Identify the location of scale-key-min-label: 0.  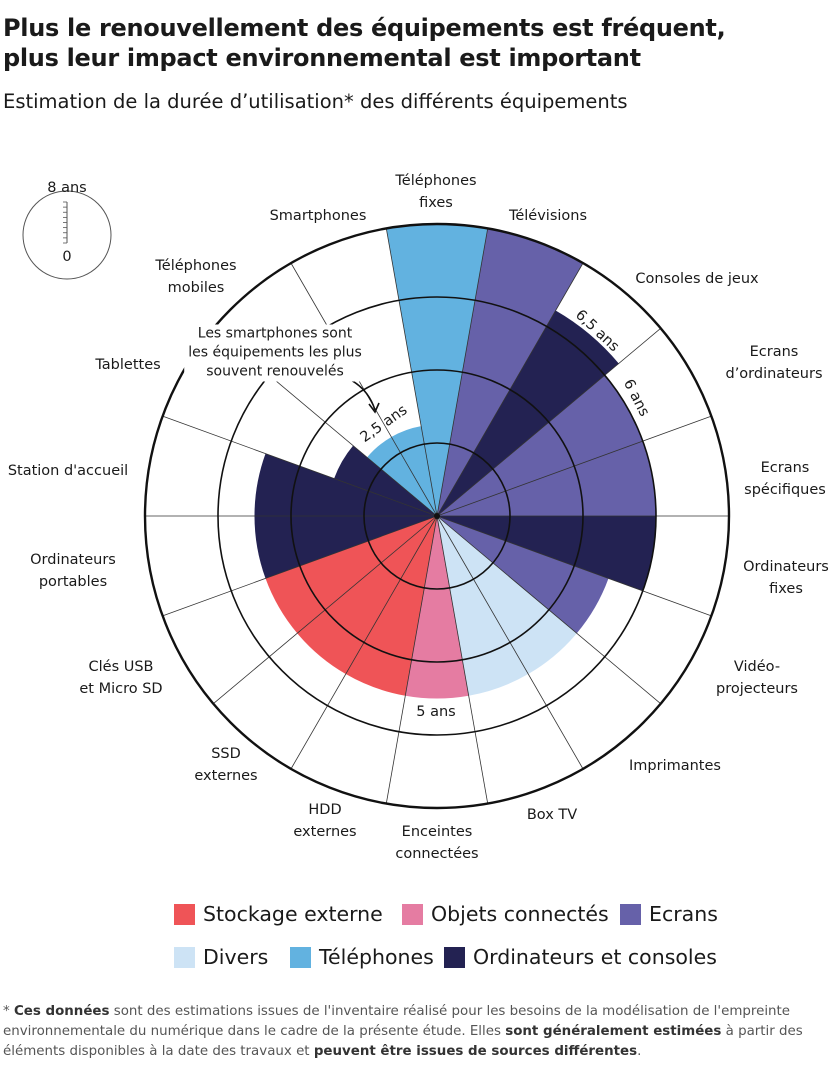
(67, 257).